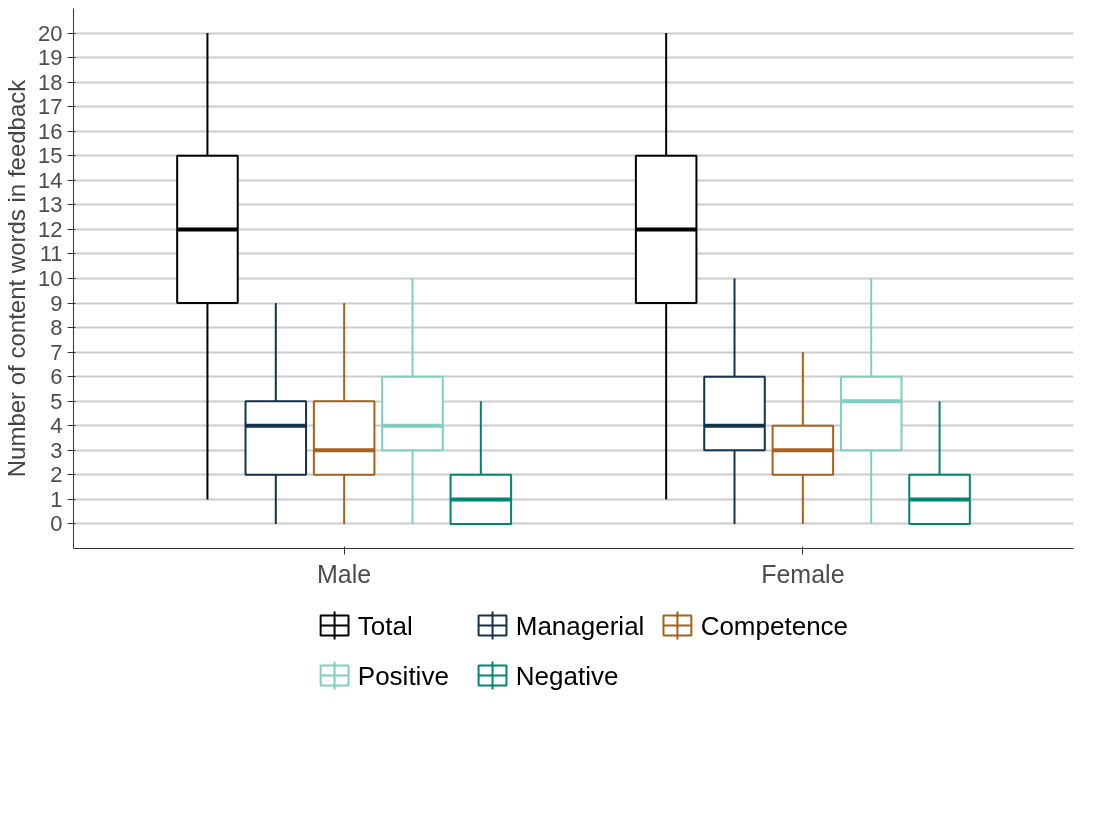  Describe the element at coordinates (774, 625) in the screenshot. I see `legend-label: Competence` at that location.